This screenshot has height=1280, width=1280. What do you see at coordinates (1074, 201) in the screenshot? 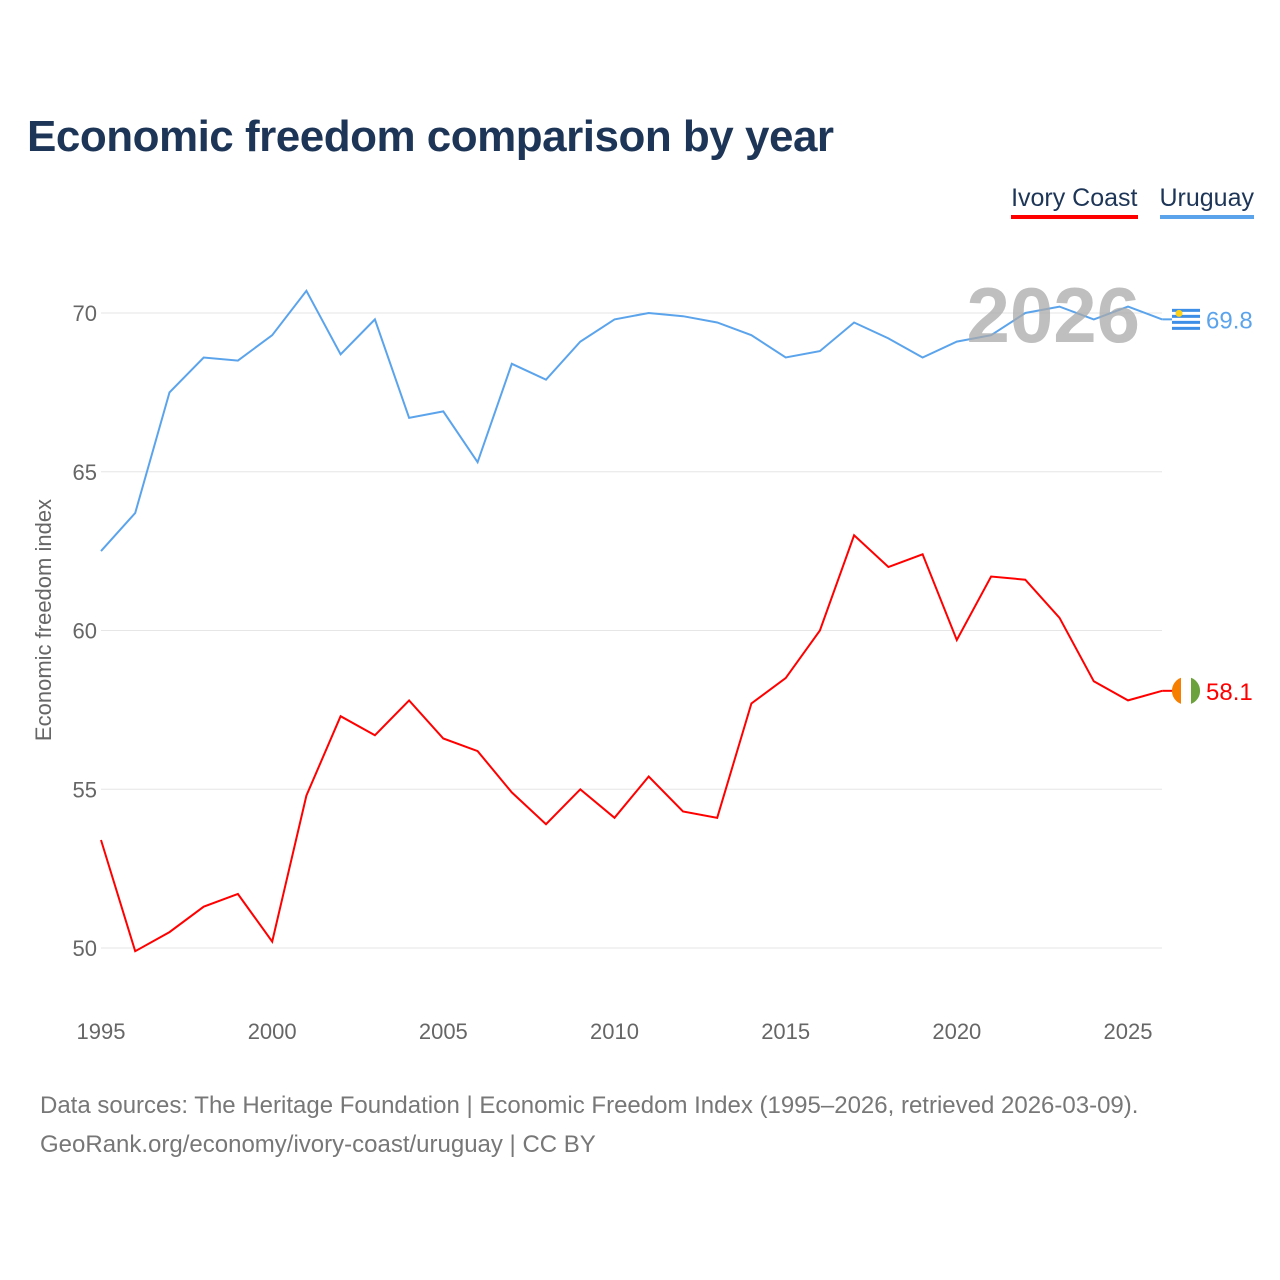
I see `legend-ivory-coast: Ivory Coast` at bounding box center [1074, 201].